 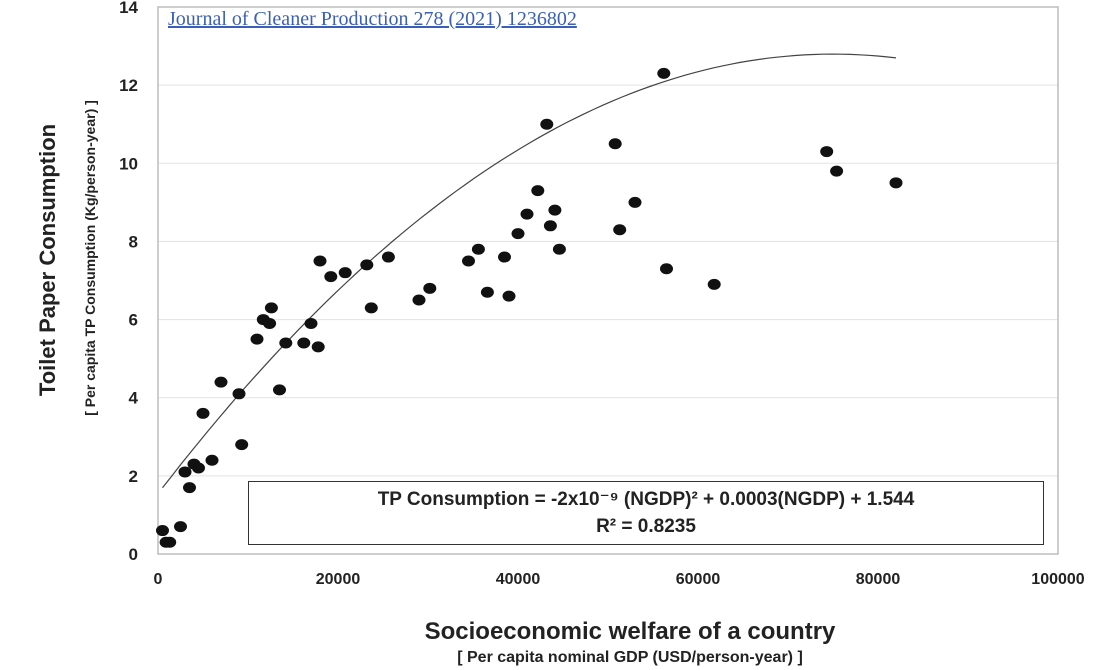 What do you see at coordinates (619, 579) in the screenshot?
I see `x-tick-labels: 0 20000 40000 60000 80000 100000` at bounding box center [619, 579].